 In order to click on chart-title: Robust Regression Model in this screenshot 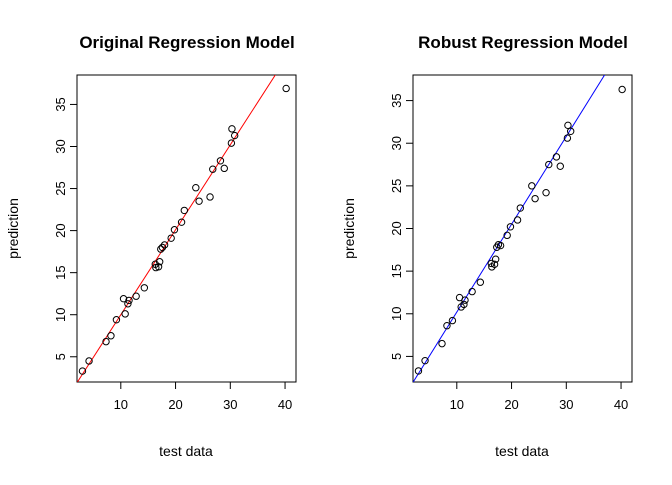, I will do `click(523, 42)`.